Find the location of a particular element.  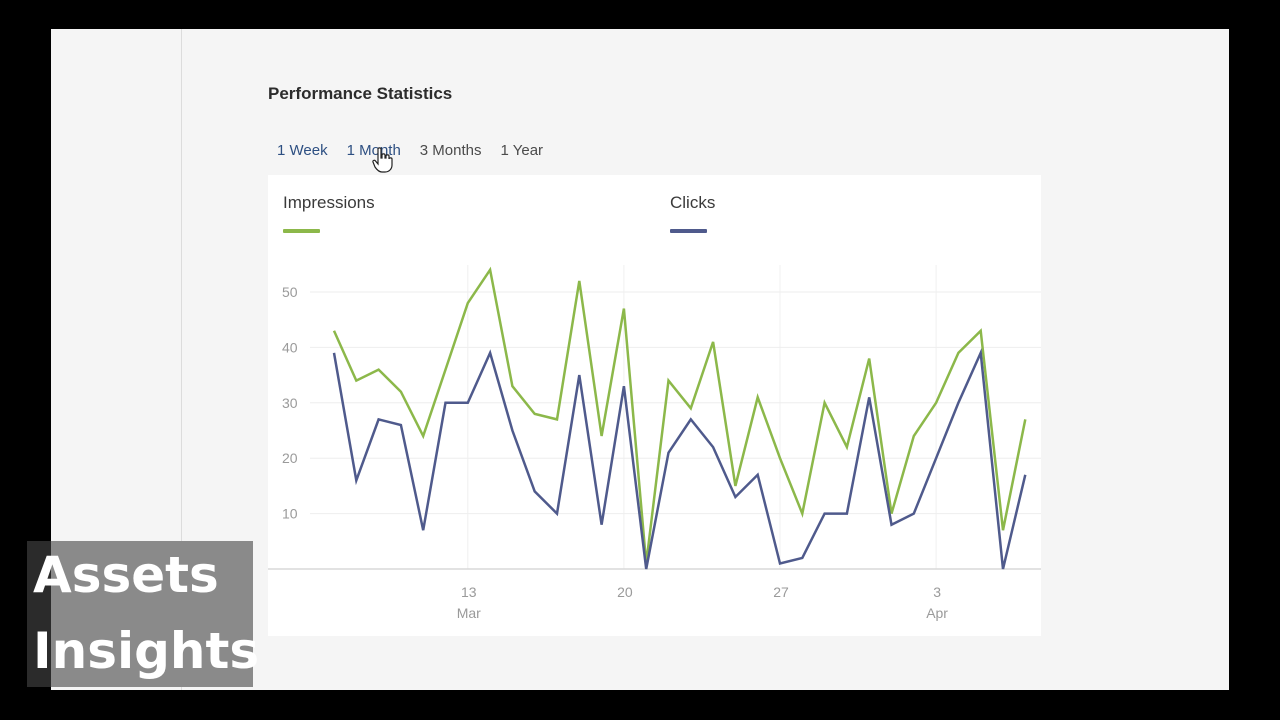

x-tick-label: 27 is located at coordinates (781, 592).